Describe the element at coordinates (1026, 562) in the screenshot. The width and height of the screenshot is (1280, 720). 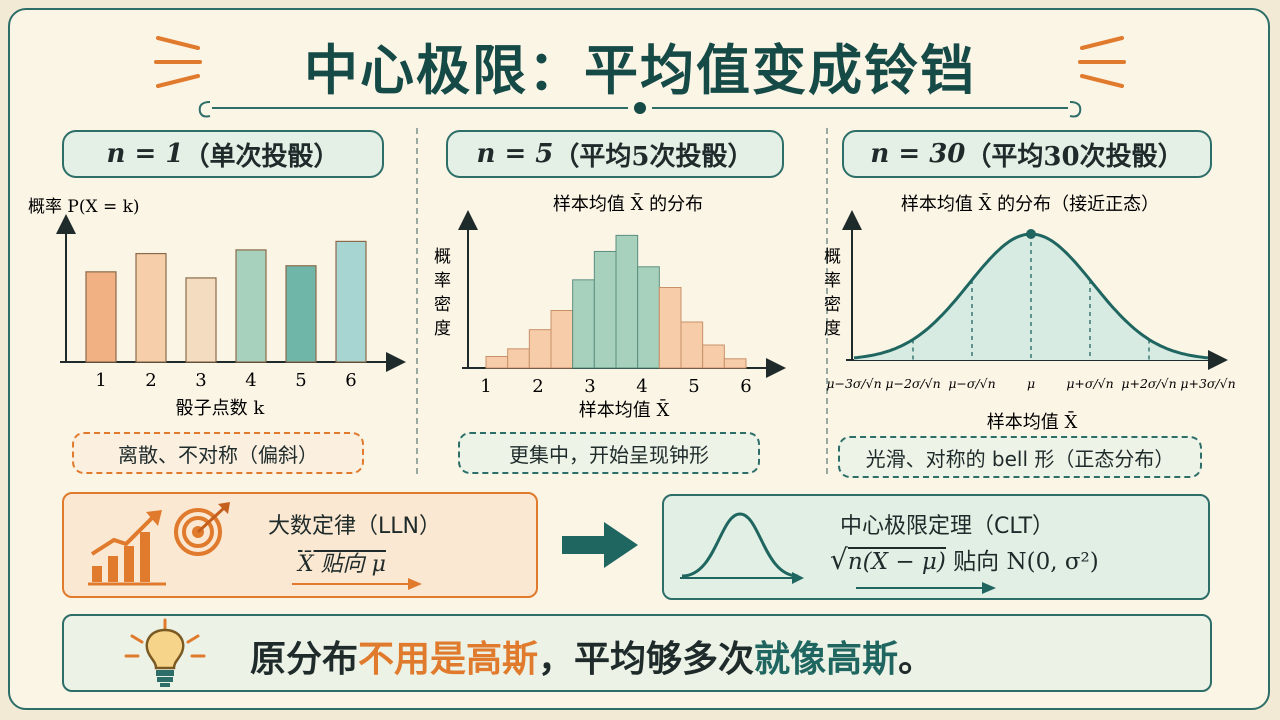
I see `clt-formula-tail: 贴向 N(0, σ²)` at that location.